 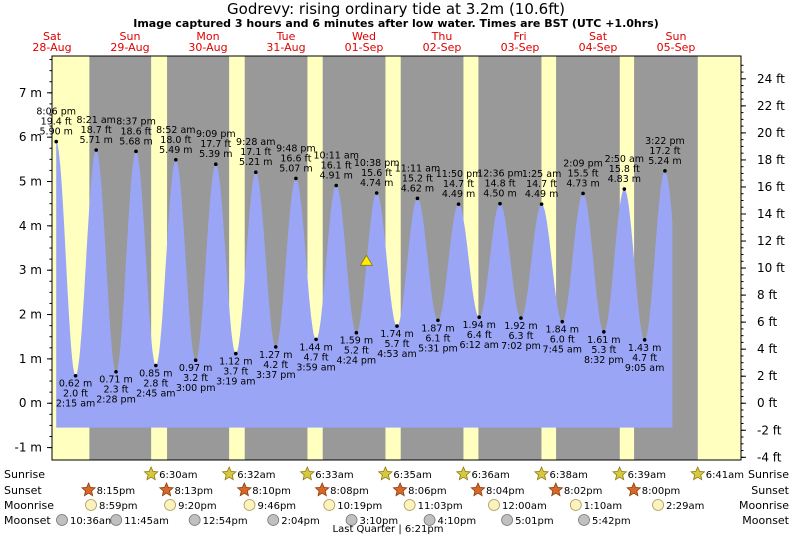 I want to click on tide-feet-label: 4.7 ft, so click(x=644, y=358).